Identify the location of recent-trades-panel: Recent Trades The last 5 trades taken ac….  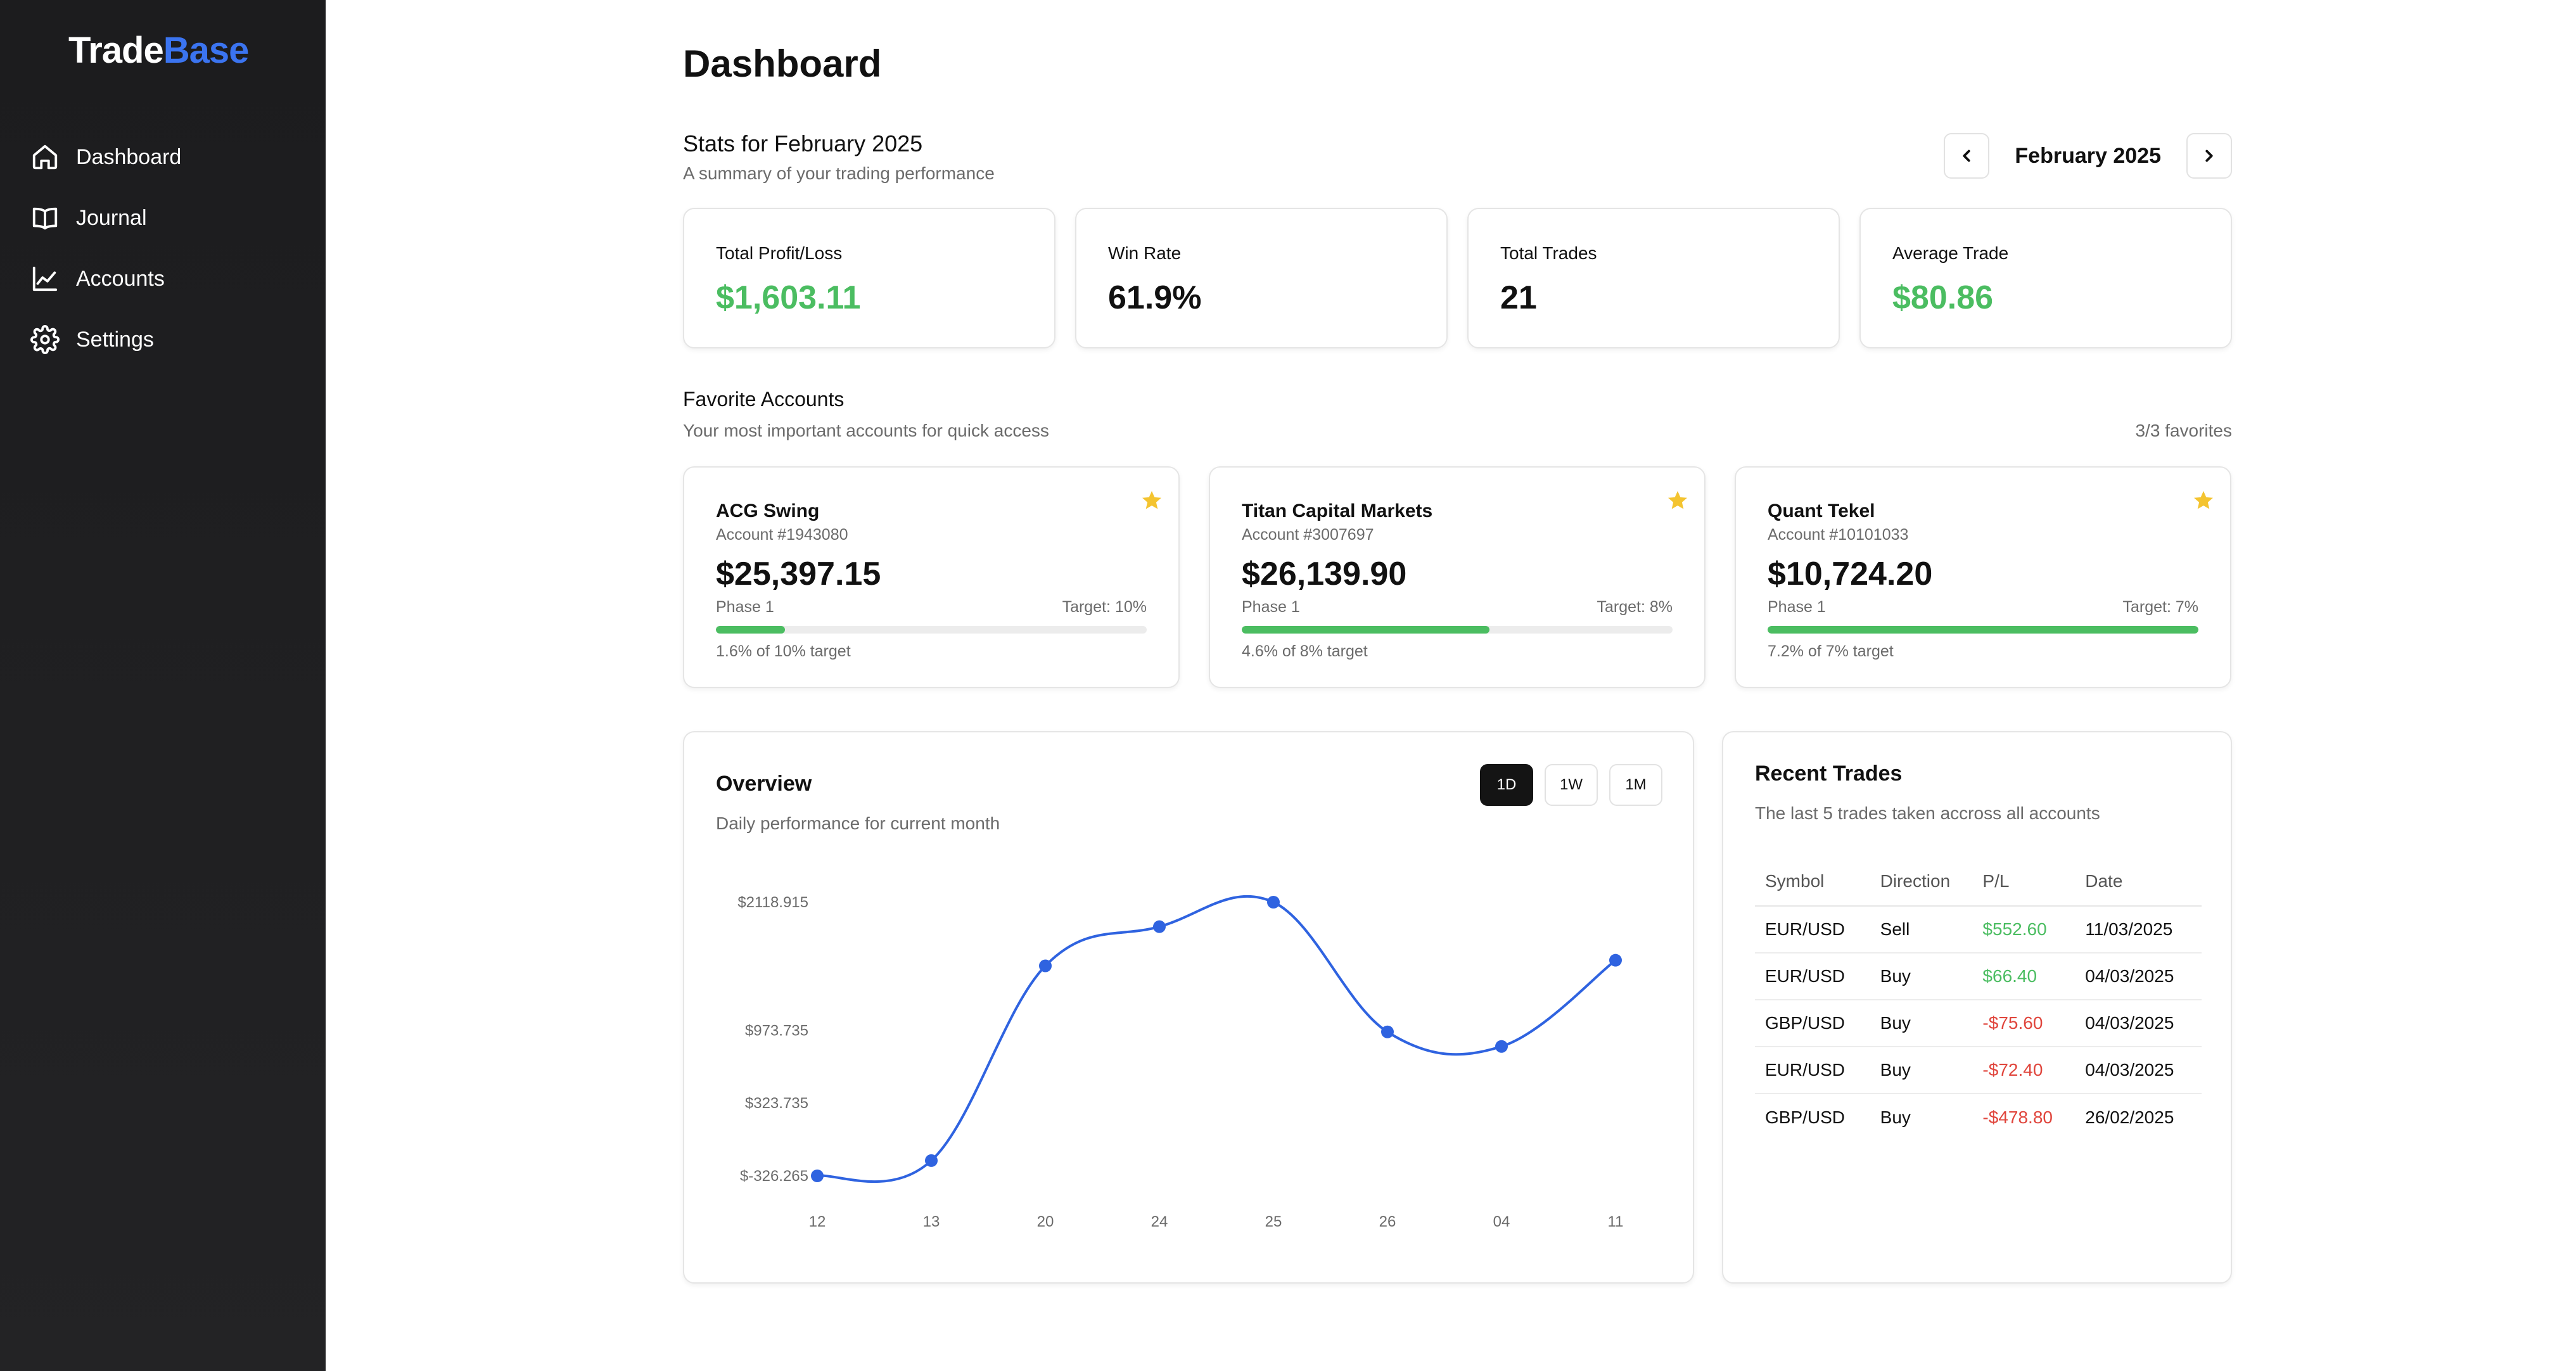
(1977, 1007).